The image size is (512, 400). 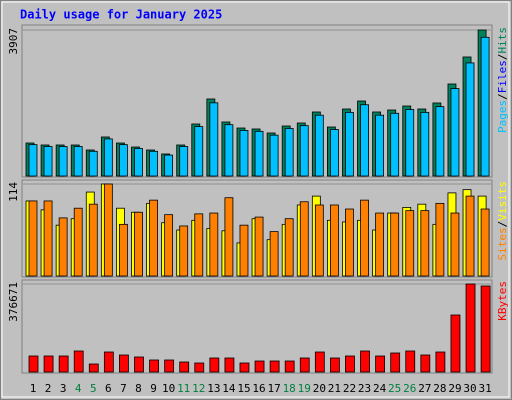 I want to click on x-tick-label: 29, so click(x=454, y=388).